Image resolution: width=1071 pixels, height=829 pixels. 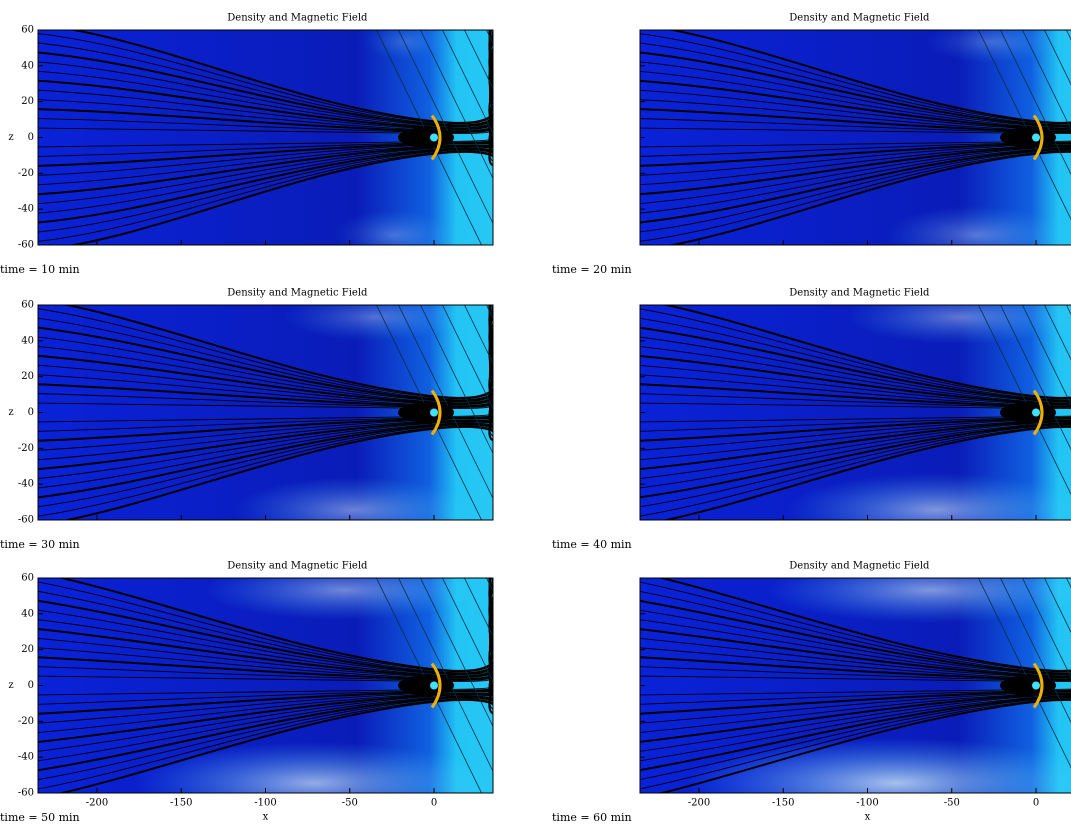 What do you see at coordinates (868, 817) in the screenshot?
I see `x-axis-label: x` at bounding box center [868, 817].